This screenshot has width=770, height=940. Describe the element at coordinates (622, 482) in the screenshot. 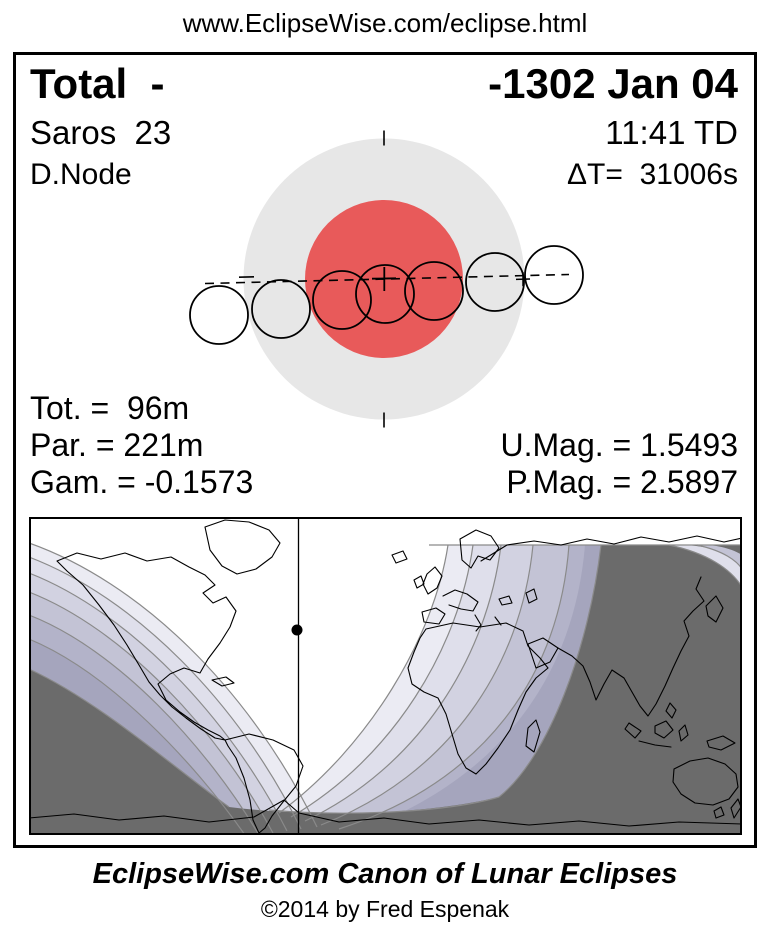

I see `penumbral-magnitude: P.Mag. = 2.5897` at that location.